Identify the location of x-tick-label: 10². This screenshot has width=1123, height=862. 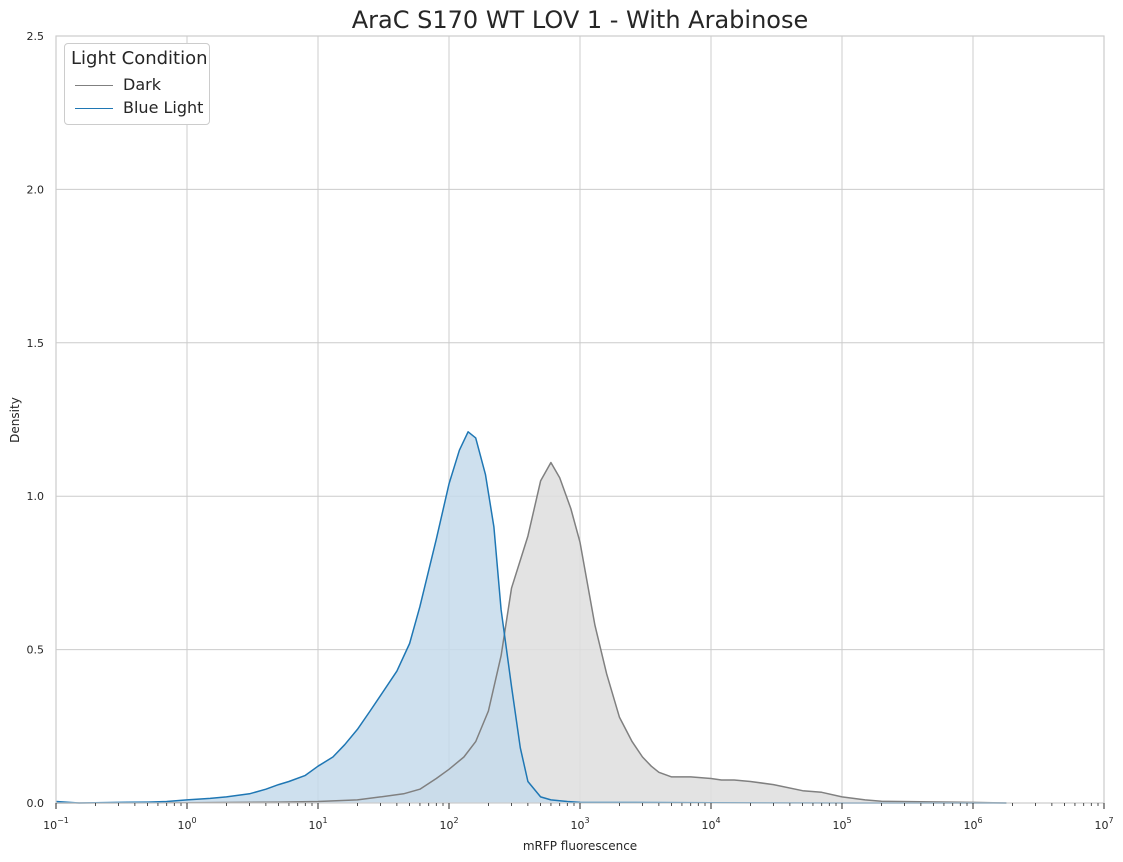
(448, 824).